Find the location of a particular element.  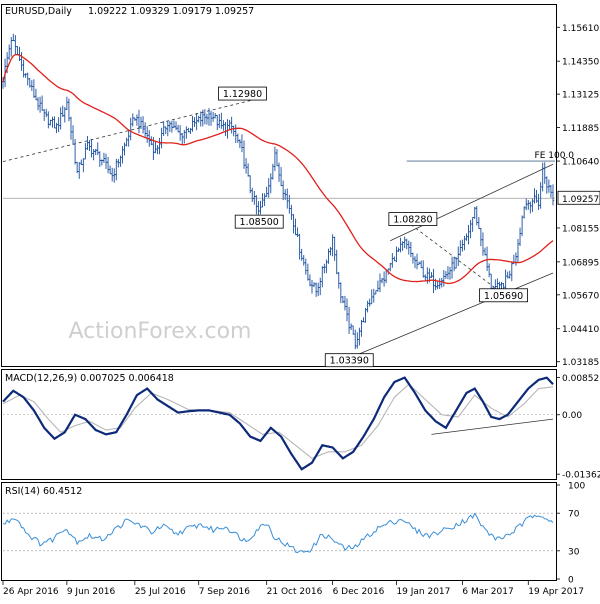

macd-line is located at coordinates (278, 423).